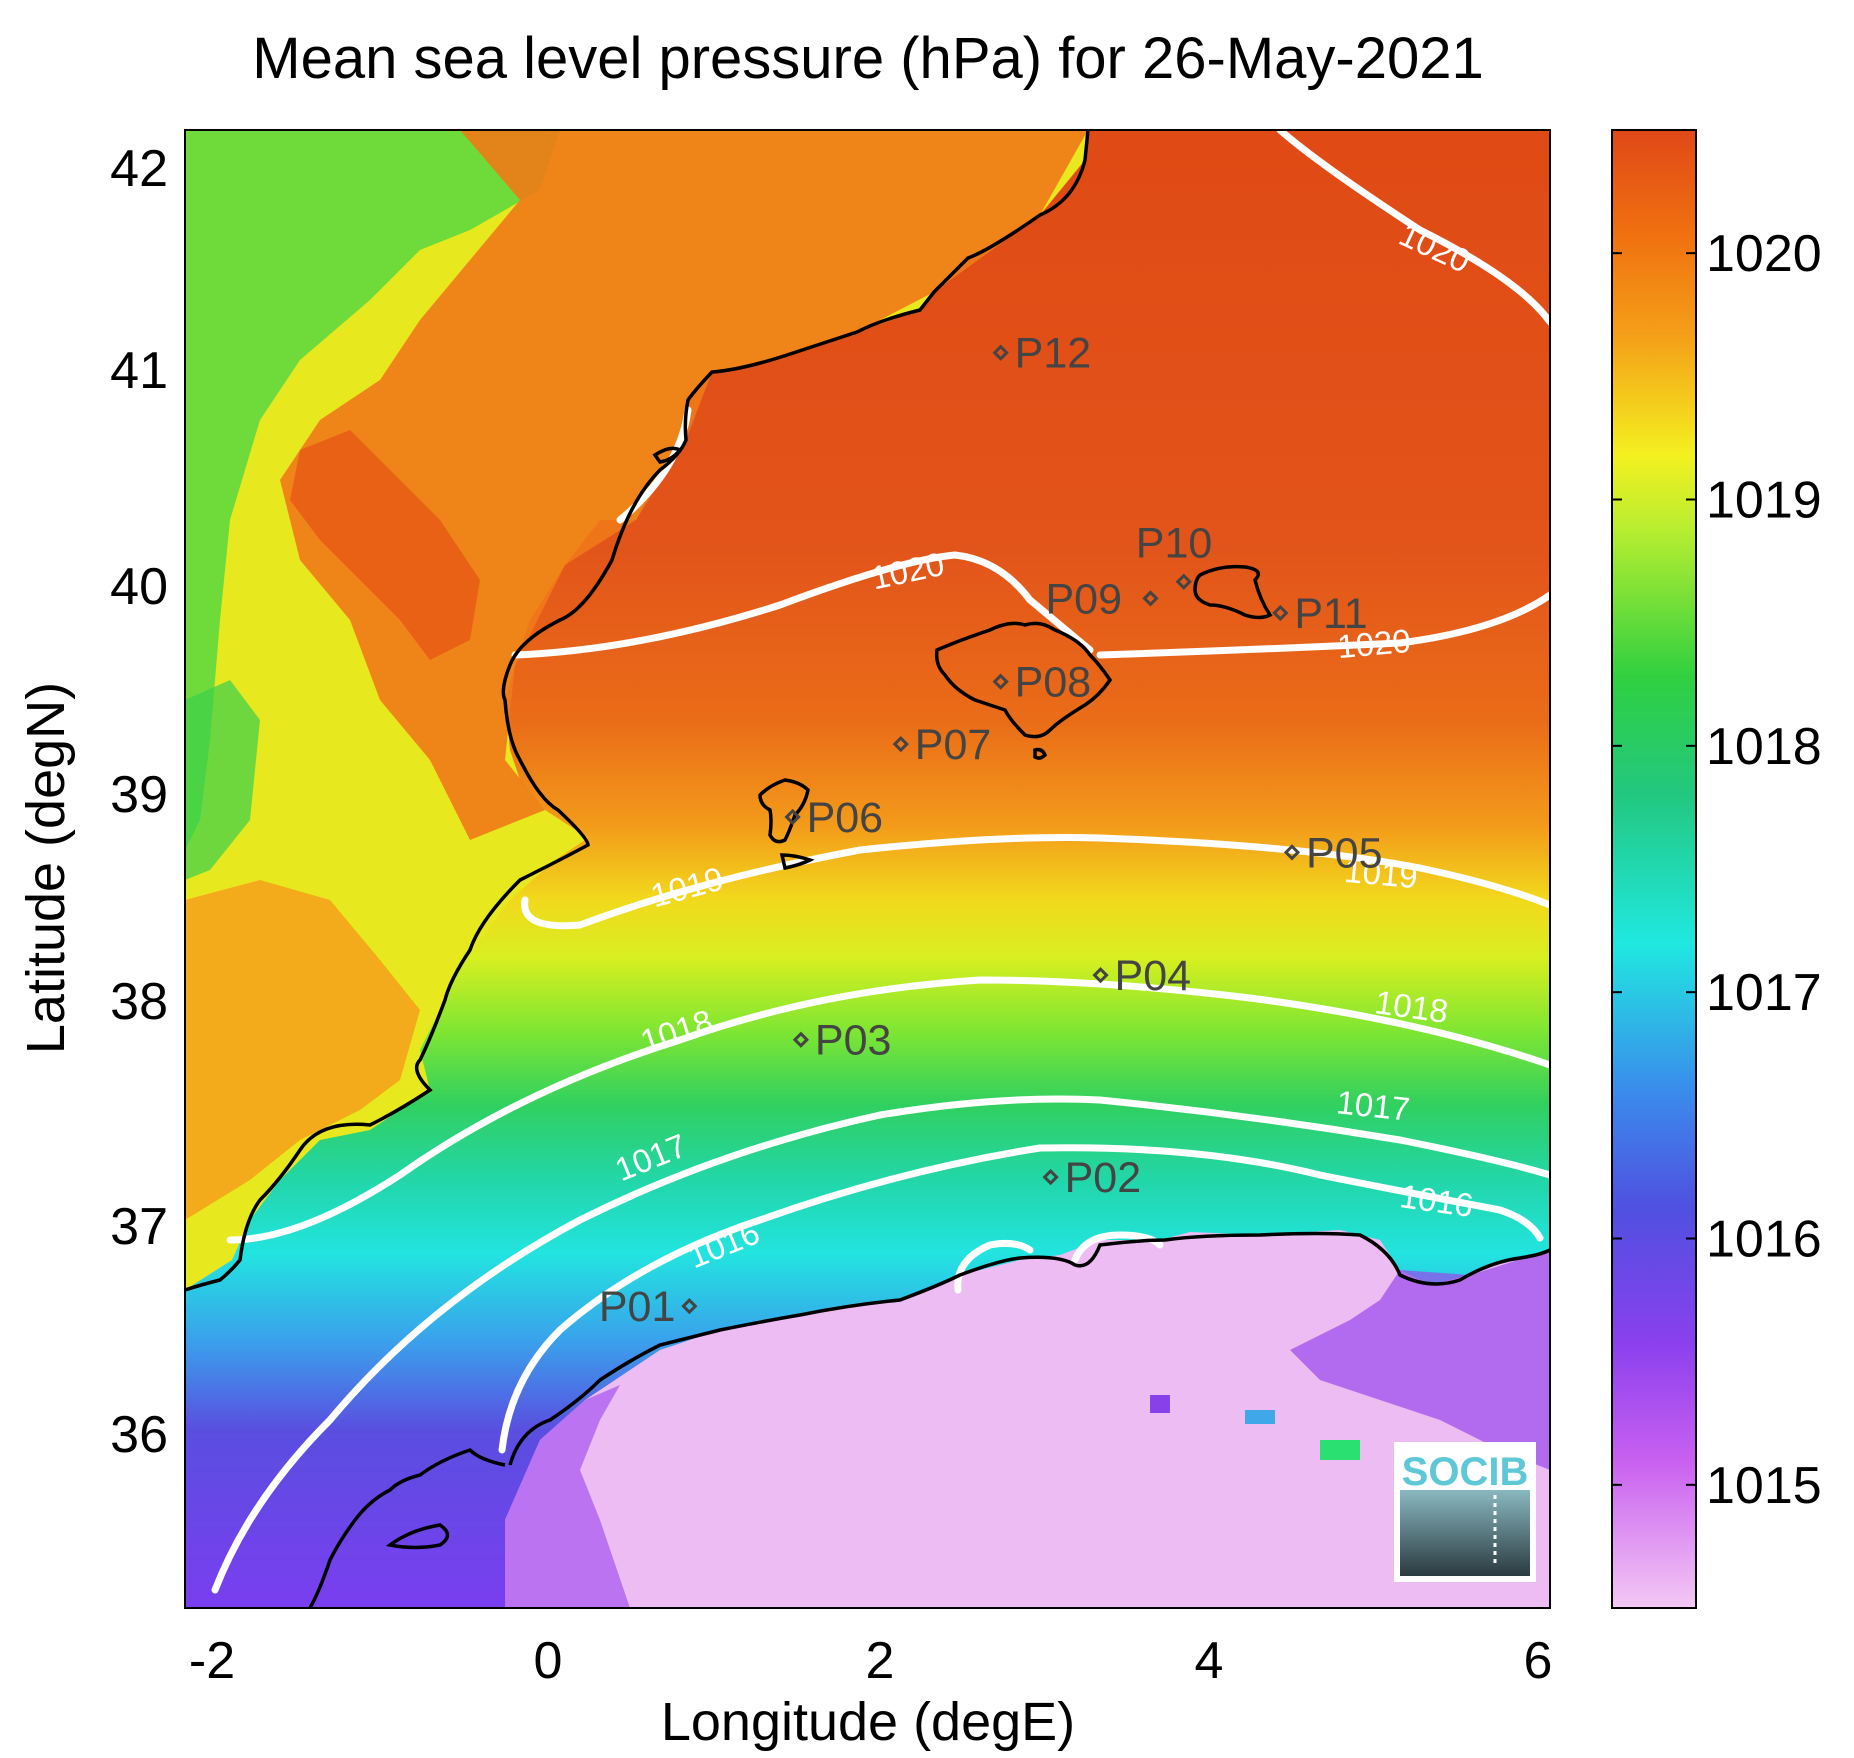 The height and width of the screenshot is (1758, 1854). What do you see at coordinates (1420, 1360) in the screenshot?
I see `africa-purple-east` at bounding box center [1420, 1360].